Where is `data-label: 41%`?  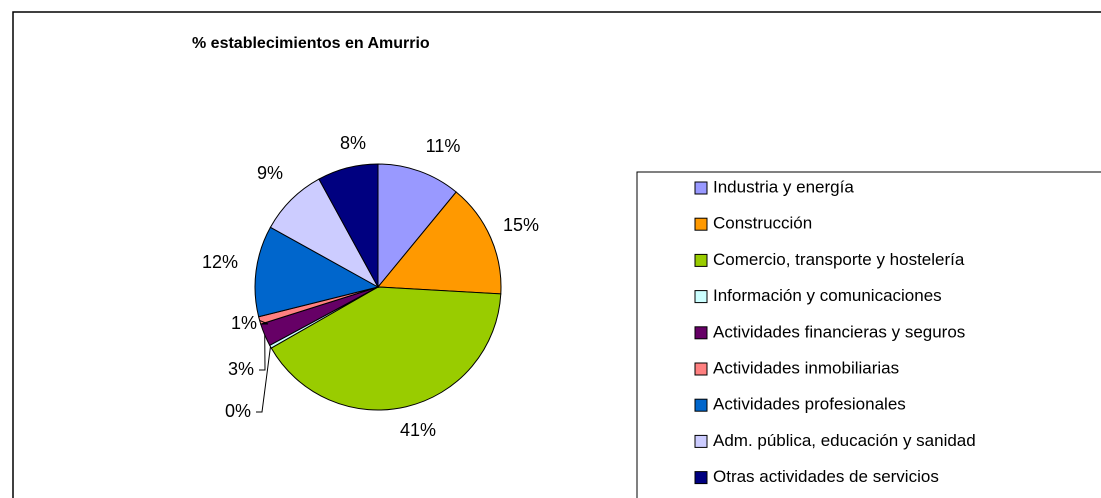
data-label: 41% is located at coordinates (418, 430).